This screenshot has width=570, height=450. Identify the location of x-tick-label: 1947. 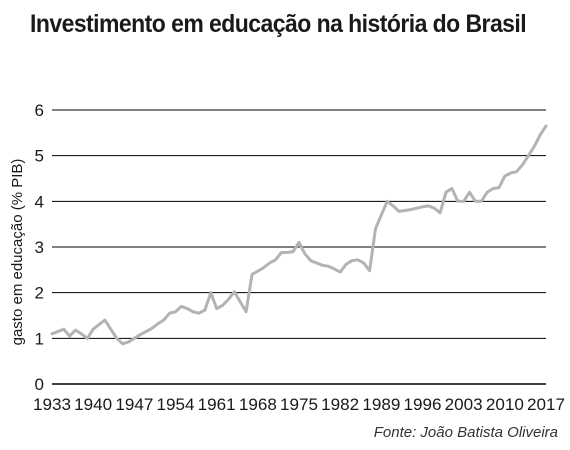
(134, 404).